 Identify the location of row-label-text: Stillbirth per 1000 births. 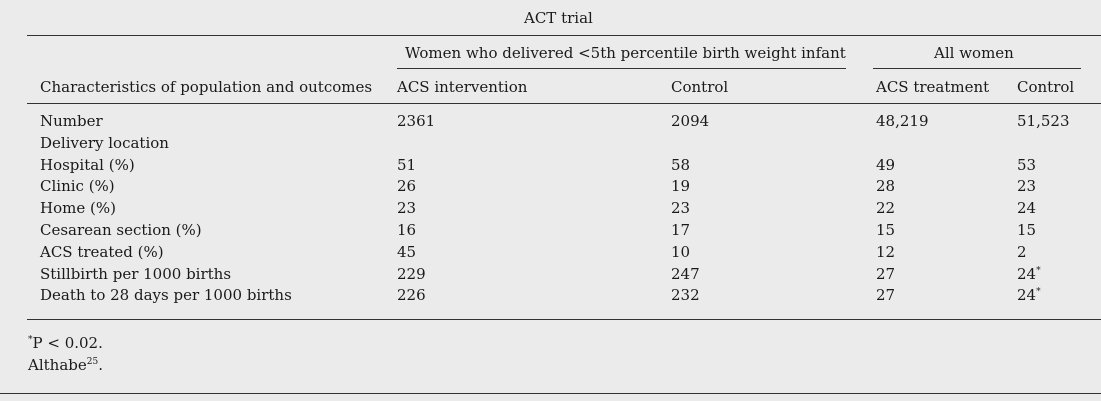
(136, 273).